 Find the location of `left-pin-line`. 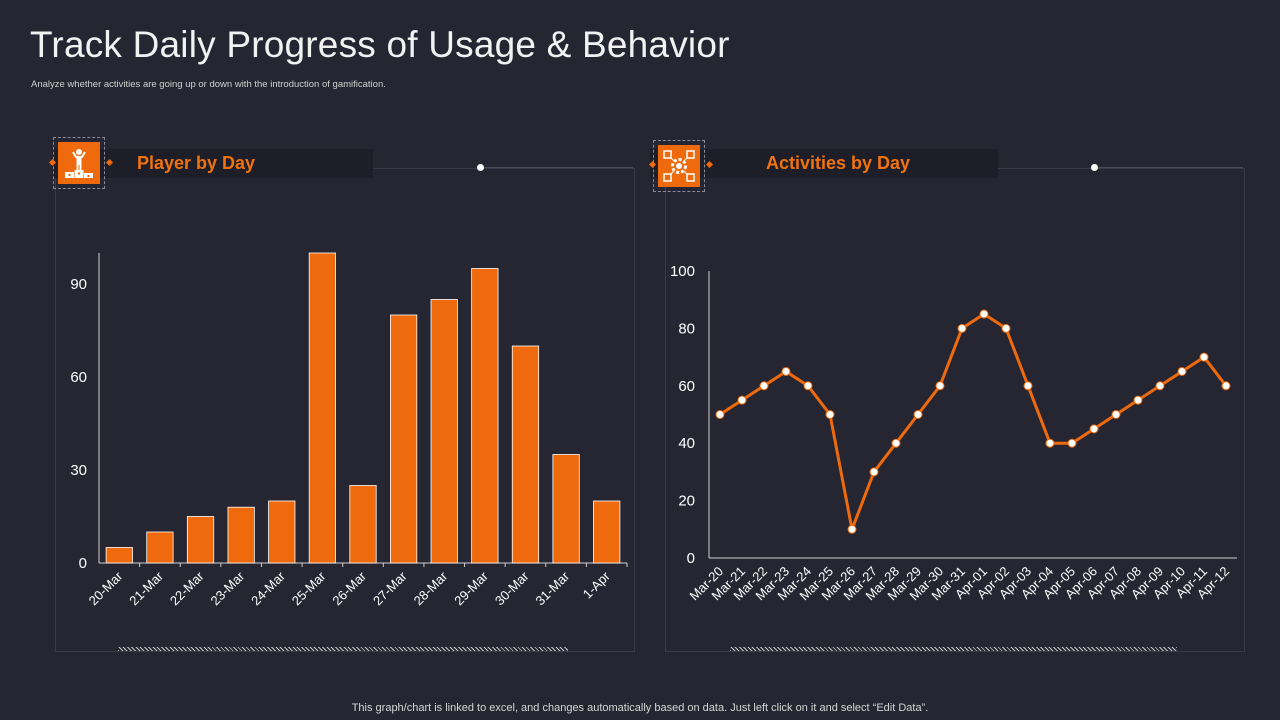

left-pin-line is located at coordinates (558, 167).